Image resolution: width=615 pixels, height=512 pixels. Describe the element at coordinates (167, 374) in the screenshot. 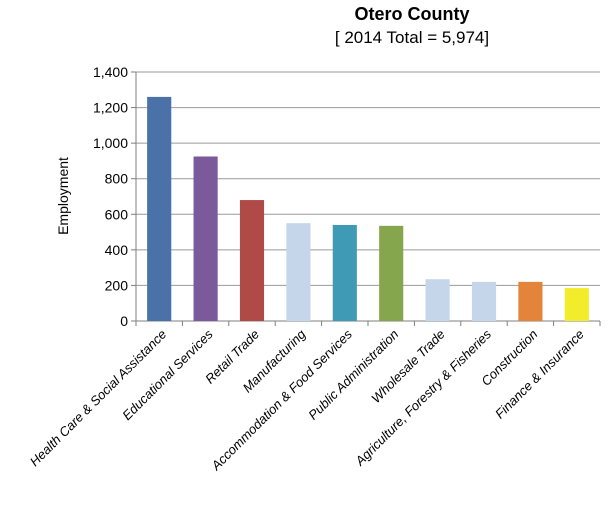

I see `x-tick-label: Educational Services` at that location.